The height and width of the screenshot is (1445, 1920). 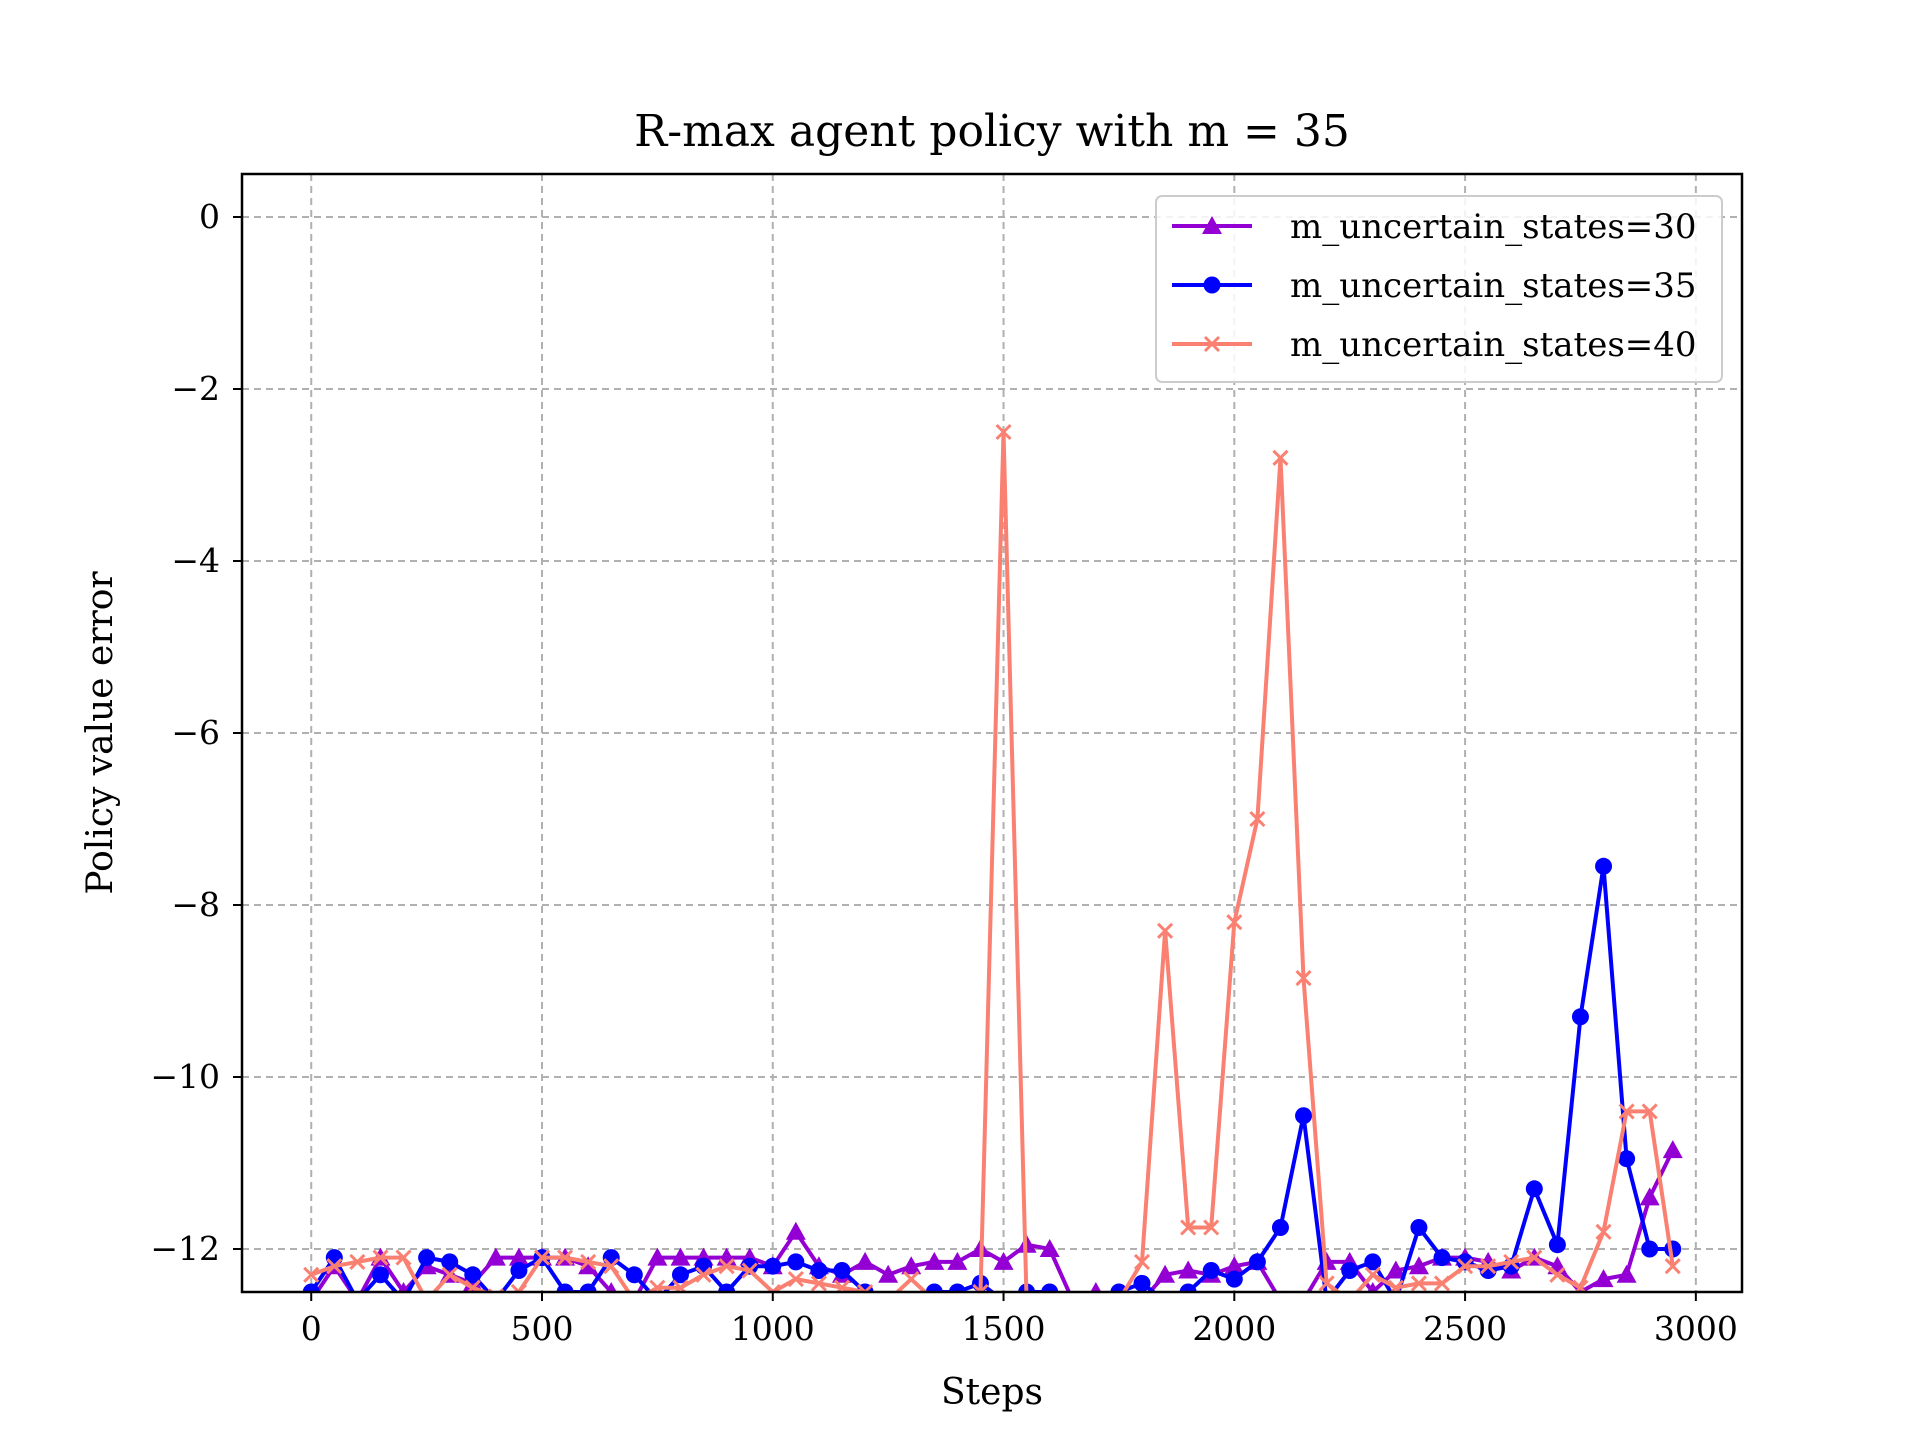 What do you see at coordinates (992, 131) in the screenshot?
I see `chart-title: R-max agent policy with m = 35` at bounding box center [992, 131].